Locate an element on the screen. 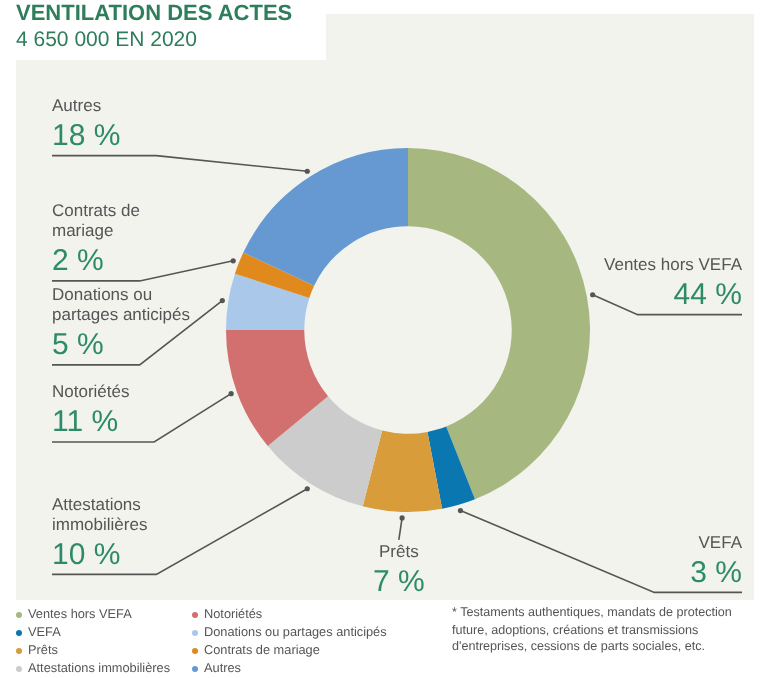 The height and width of the screenshot is (678, 766). slice-label: Notoriétés is located at coordinates (91, 391).